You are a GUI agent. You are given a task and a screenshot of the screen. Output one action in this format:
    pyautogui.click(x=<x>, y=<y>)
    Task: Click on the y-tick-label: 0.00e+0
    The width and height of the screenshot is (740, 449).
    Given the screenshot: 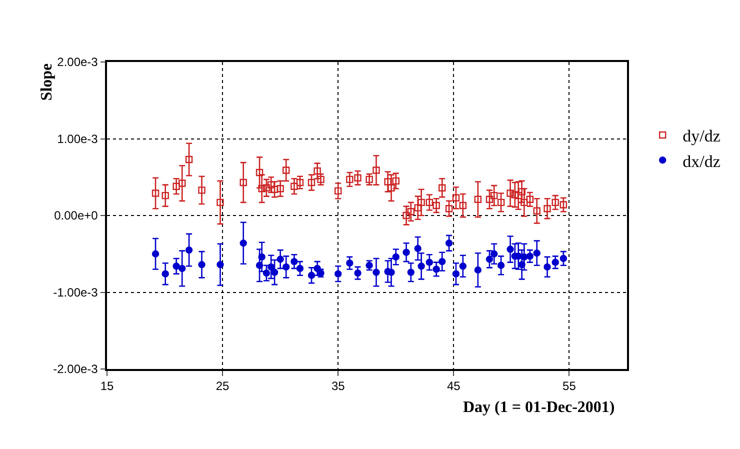 What is the action you would take?
    pyautogui.click(x=76, y=215)
    